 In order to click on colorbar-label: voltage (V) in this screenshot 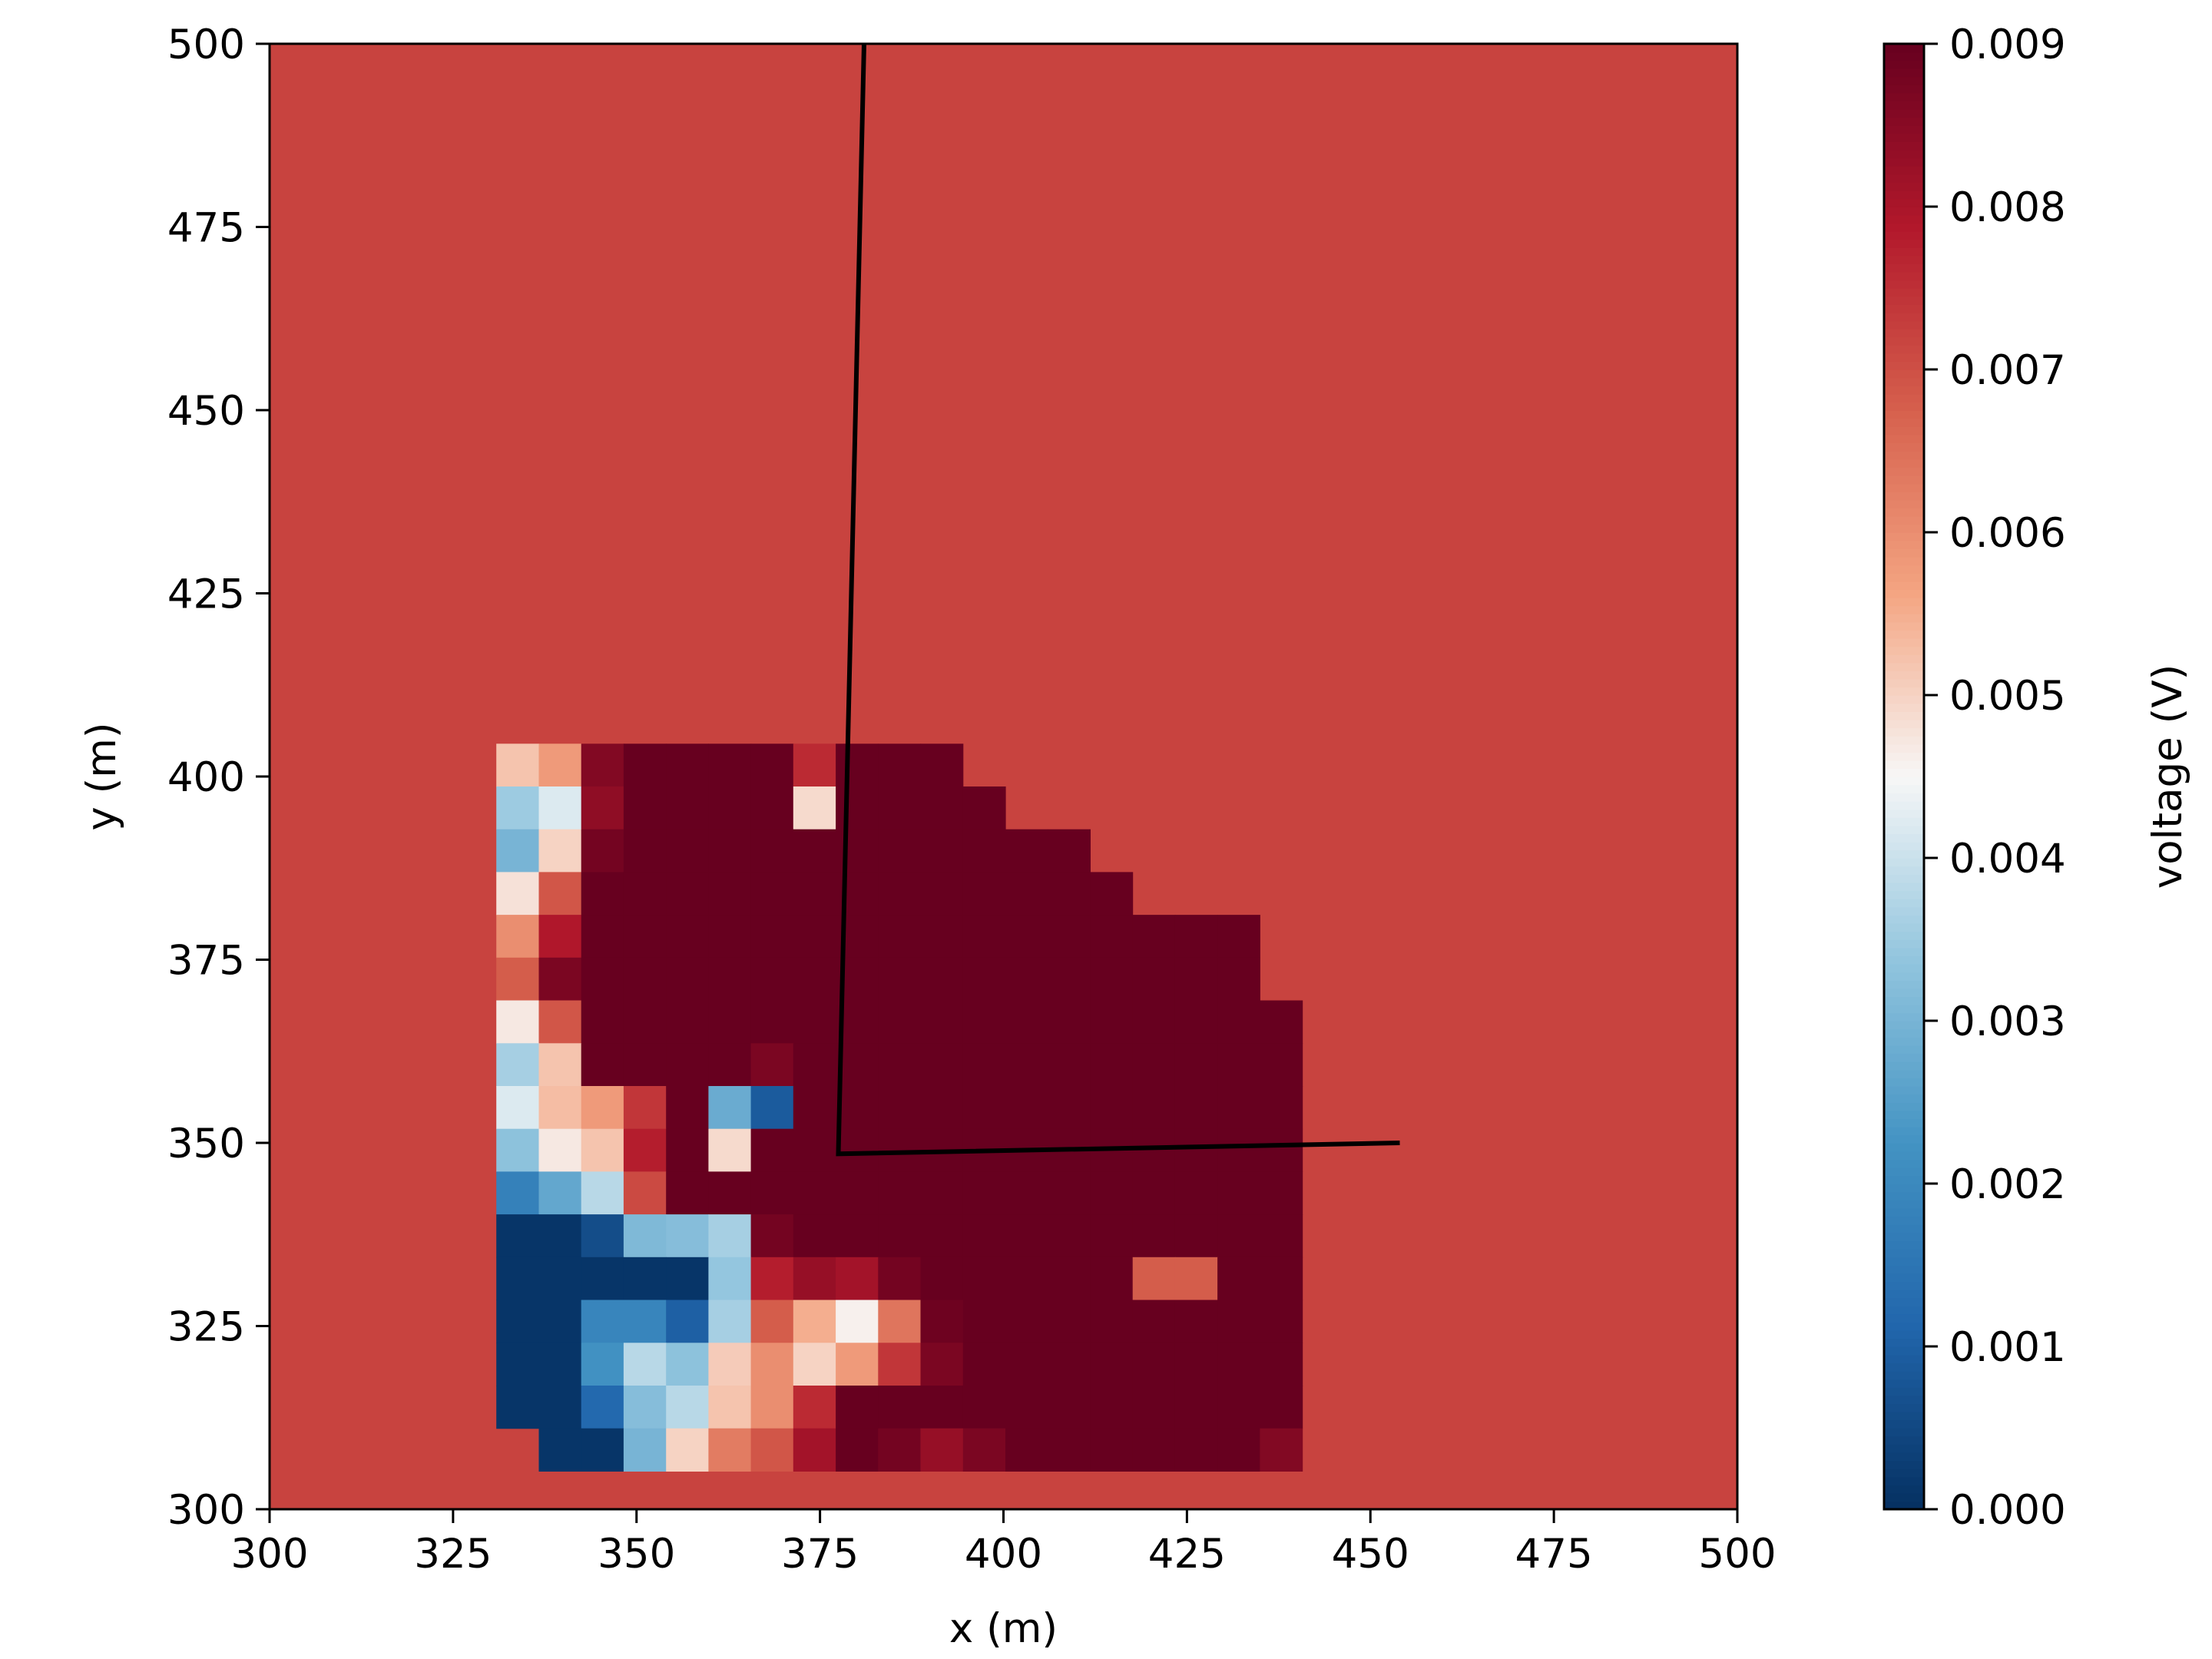, I will do `click(2167, 776)`.